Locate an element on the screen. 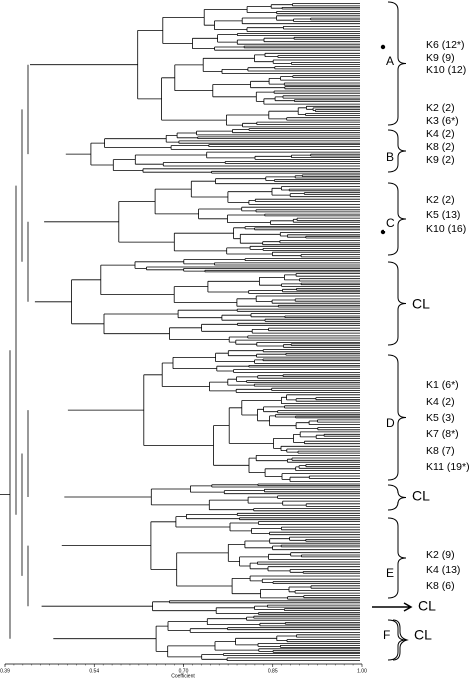 This screenshot has width=474, height=684. cluster-letter: F is located at coordinates (386, 635).